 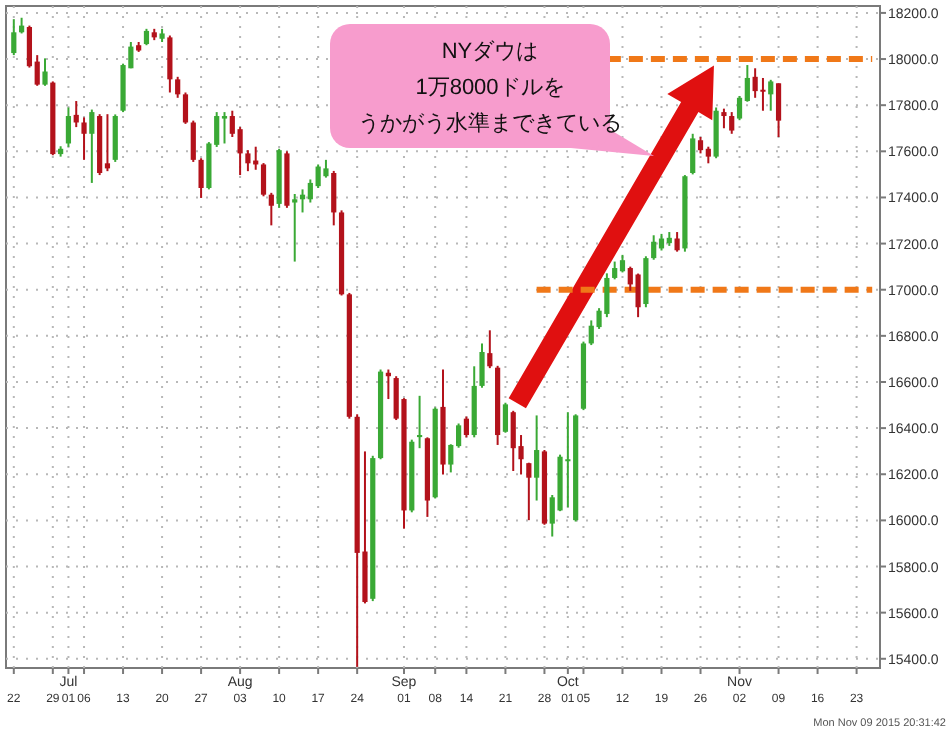 I want to click on annotation: 1万8000ドルを, so click(x=490, y=88).